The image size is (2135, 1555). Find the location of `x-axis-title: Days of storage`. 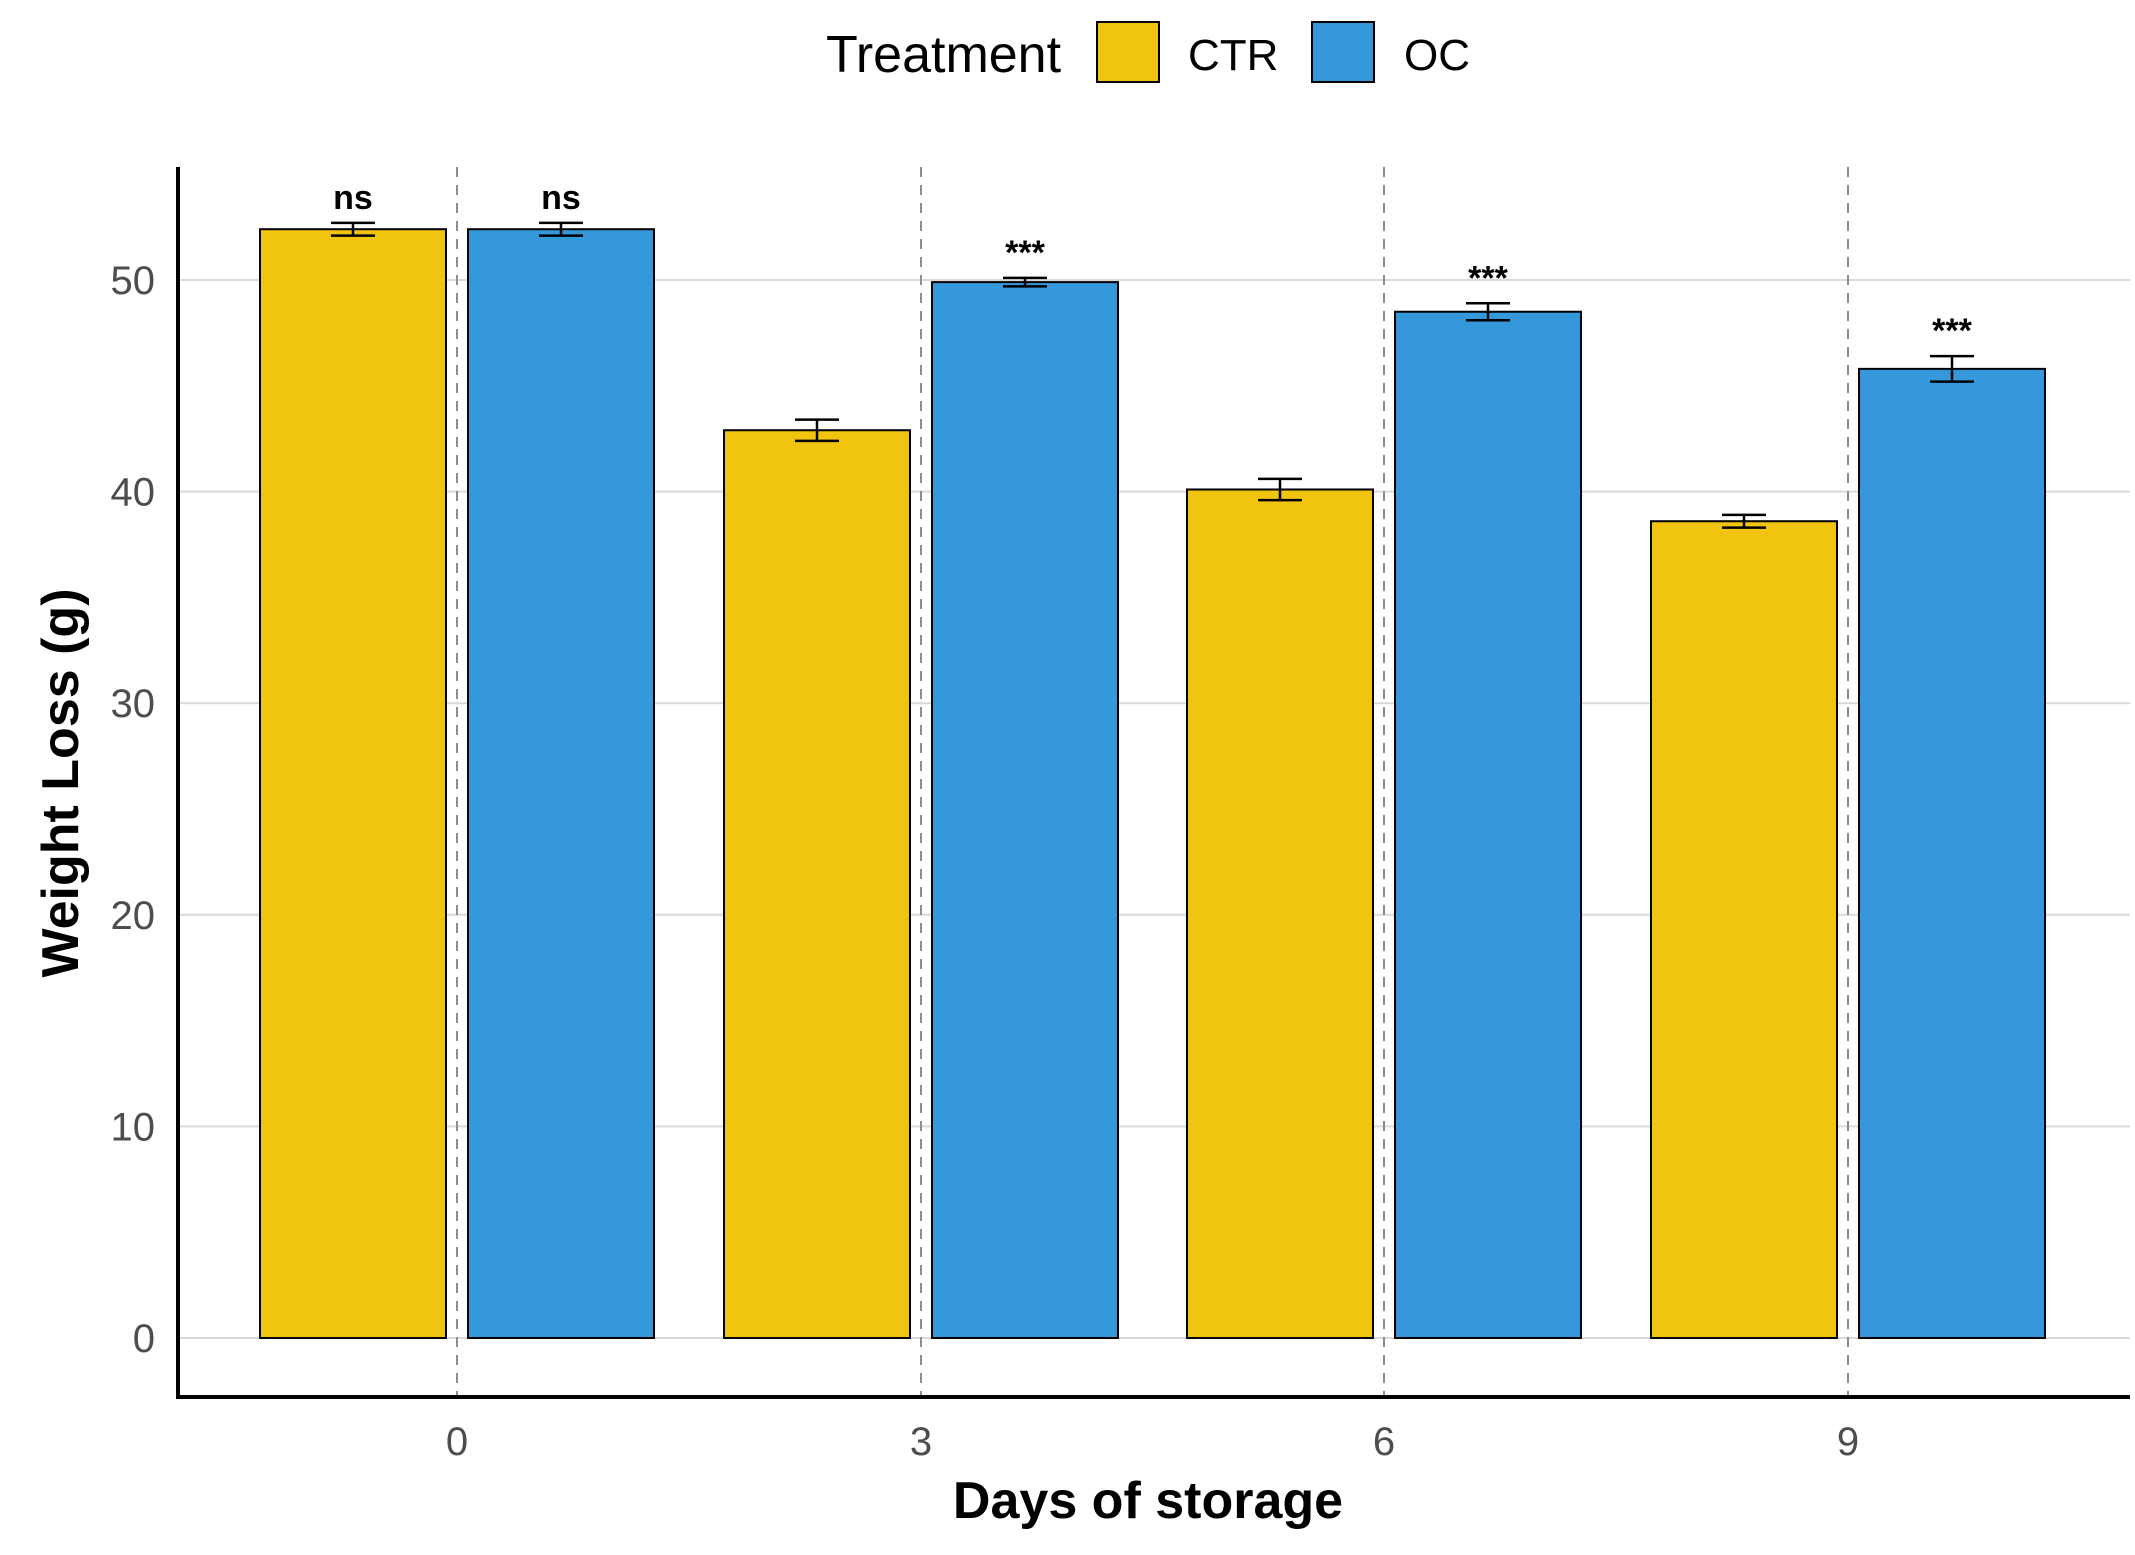

x-axis-title: Days of storage is located at coordinates (1148, 1501).